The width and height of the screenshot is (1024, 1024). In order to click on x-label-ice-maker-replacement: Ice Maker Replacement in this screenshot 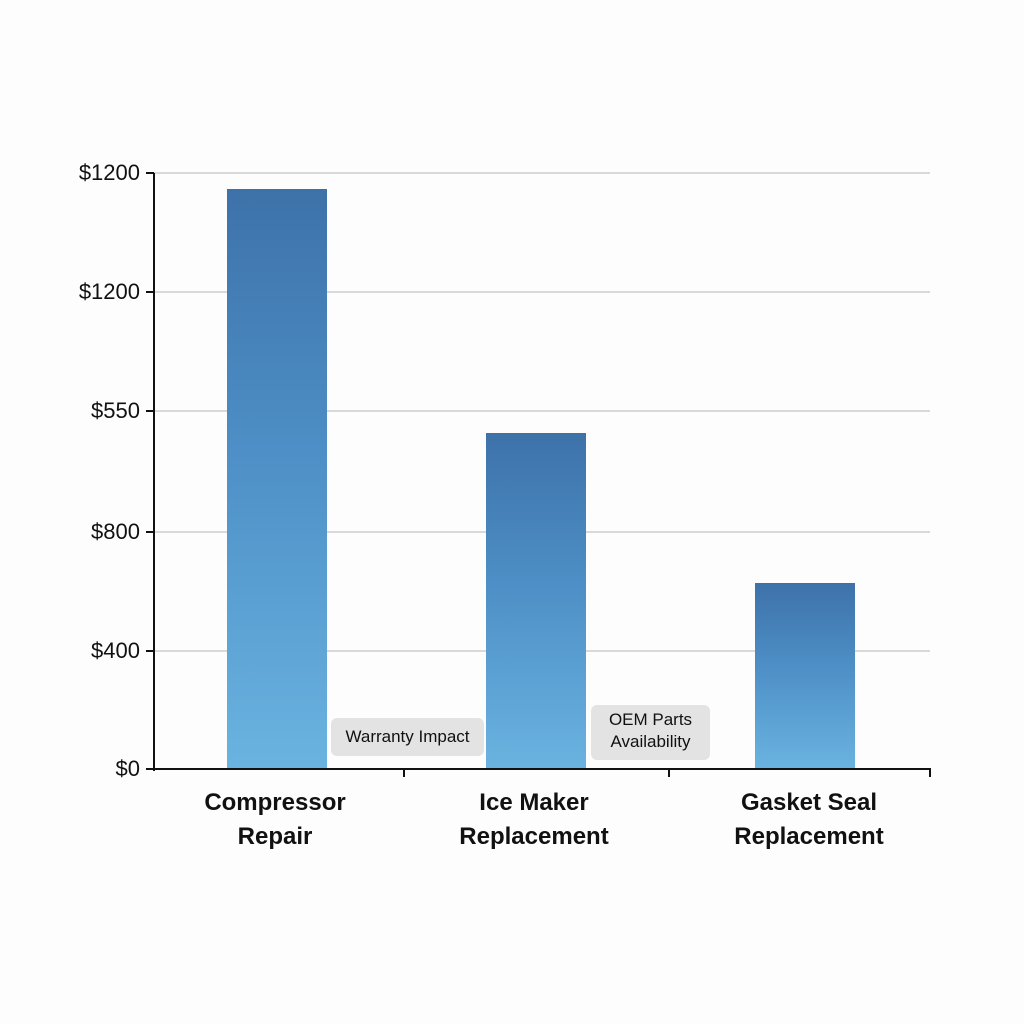, I will do `click(534, 820)`.